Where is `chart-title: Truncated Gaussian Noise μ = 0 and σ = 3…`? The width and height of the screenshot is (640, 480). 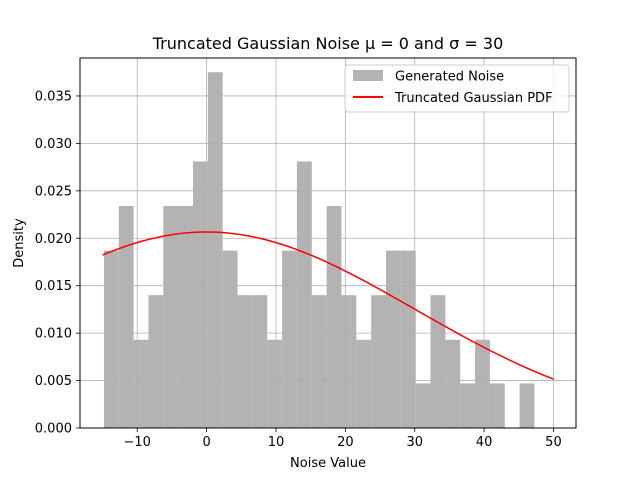
chart-title: Truncated Gaussian Noise μ = 0 and σ = 3… is located at coordinates (328, 43).